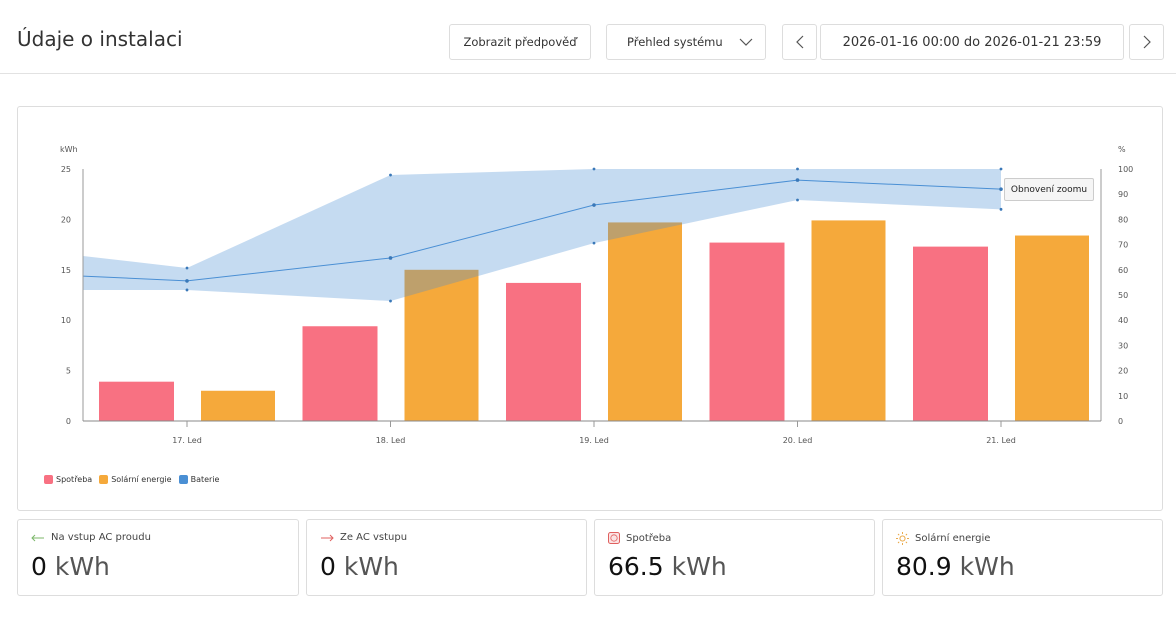 This screenshot has height=620, width=1176. Describe the element at coordinates (972, 42) in the screenshot. I see `date-range-picker: 2026-01-16 00:00 do 2026-01-21 23:59` at that location.